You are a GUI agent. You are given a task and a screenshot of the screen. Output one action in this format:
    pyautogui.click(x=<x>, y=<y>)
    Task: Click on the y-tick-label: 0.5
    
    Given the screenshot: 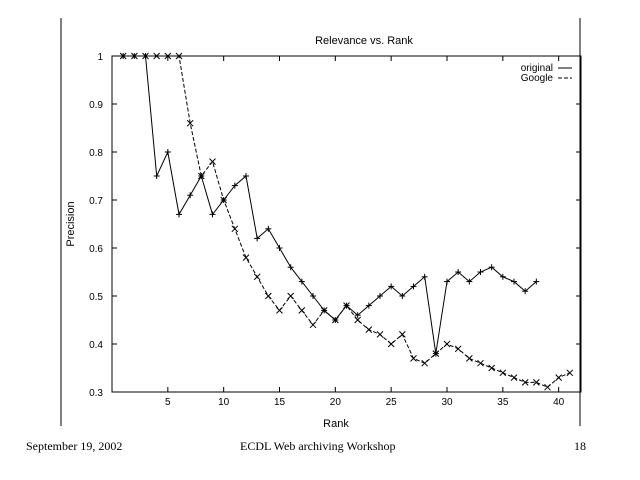 What is the action you would take?
    pyautogui.click(x=96, y=297)
    